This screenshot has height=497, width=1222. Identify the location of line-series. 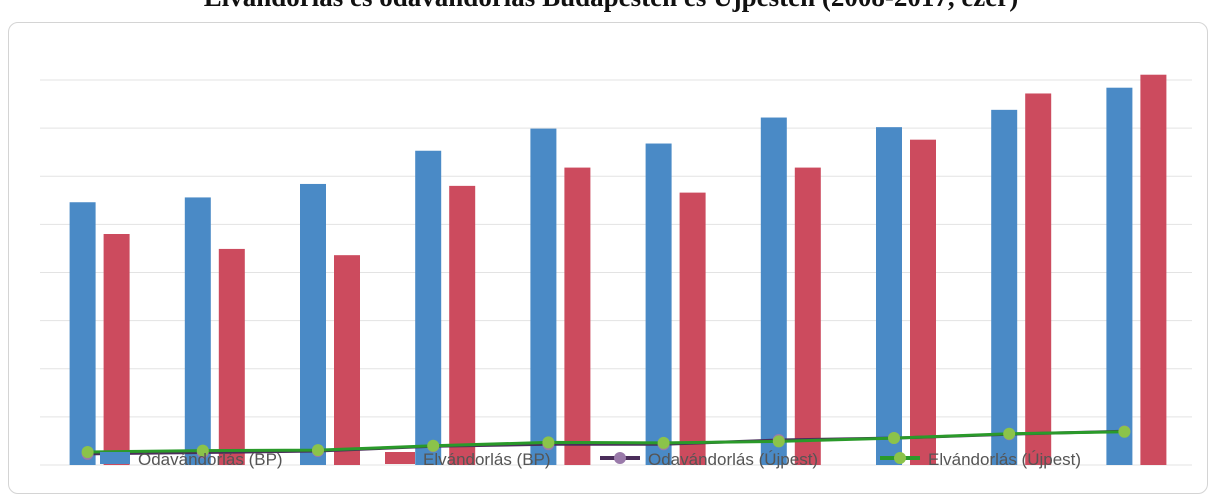
(606, 442).